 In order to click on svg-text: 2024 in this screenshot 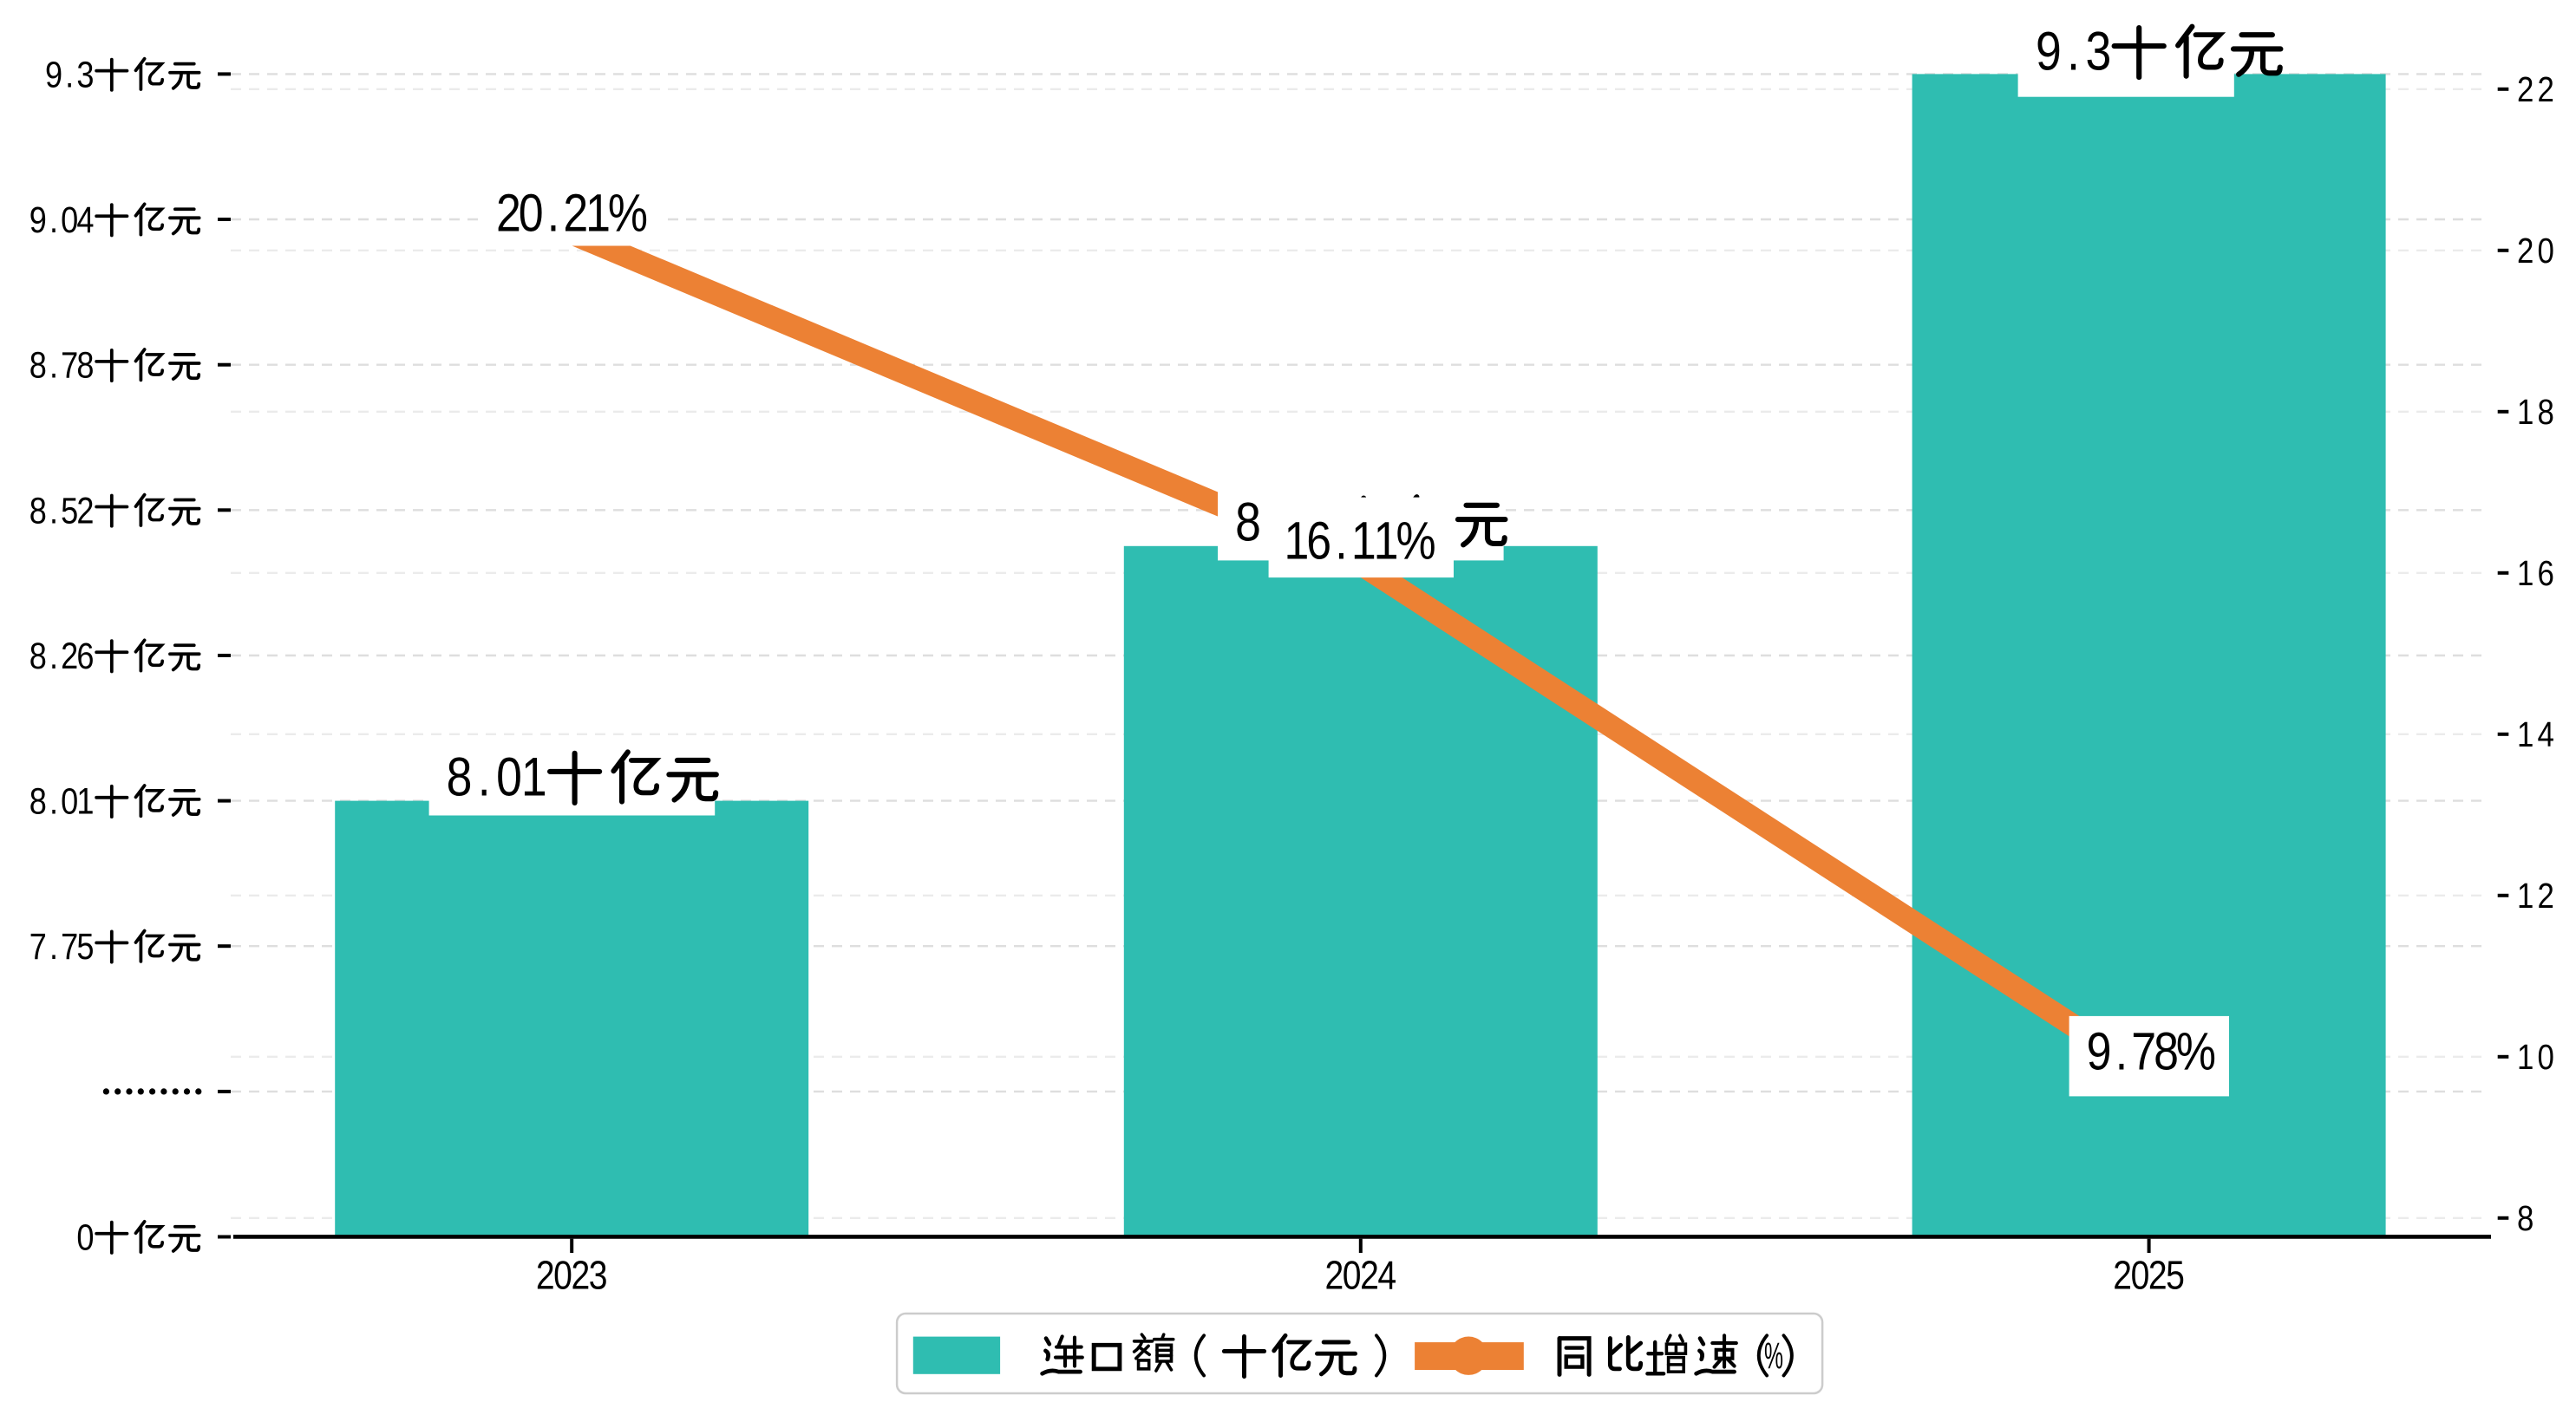, I will do `click(1360, 1276)`.